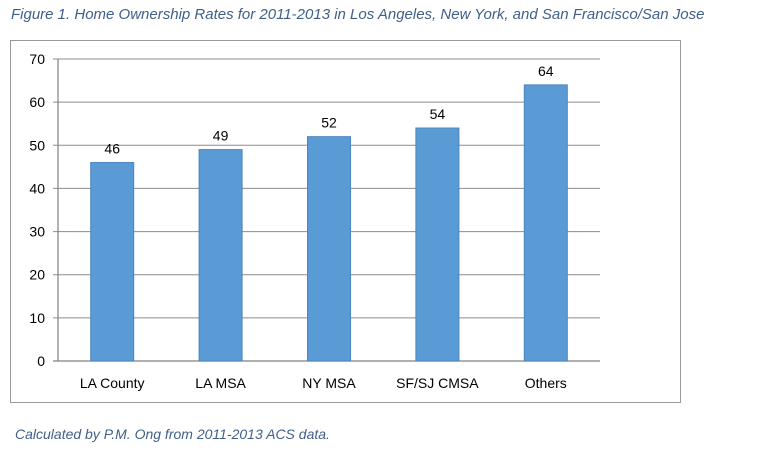 Image resolution: width=781 pixels, height=452 pixels. What do you see at coordinates (37, 275) in the screenshot?
I see `y-tick-label-20: 20` at bounding box center [37, 275].